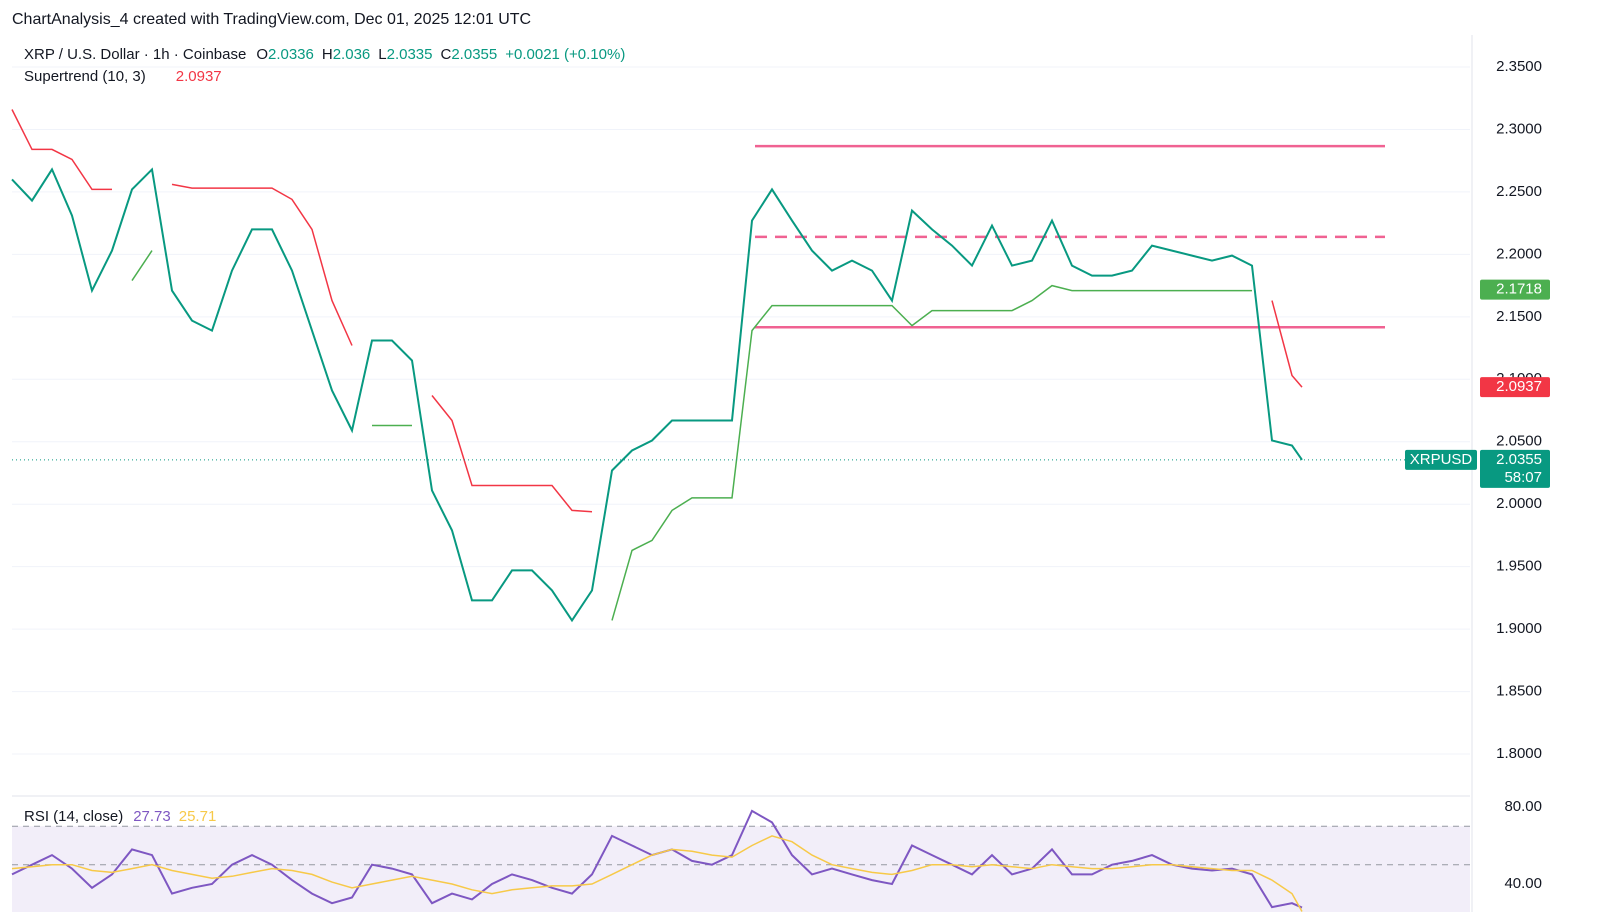 Image resolution: width=1600 pixels, height=912 pixels. What do you see at coordinates (1519, 753) in the screenshot?
I see `y-tick-label: 1.8000` at bounding box center [1519, 753].